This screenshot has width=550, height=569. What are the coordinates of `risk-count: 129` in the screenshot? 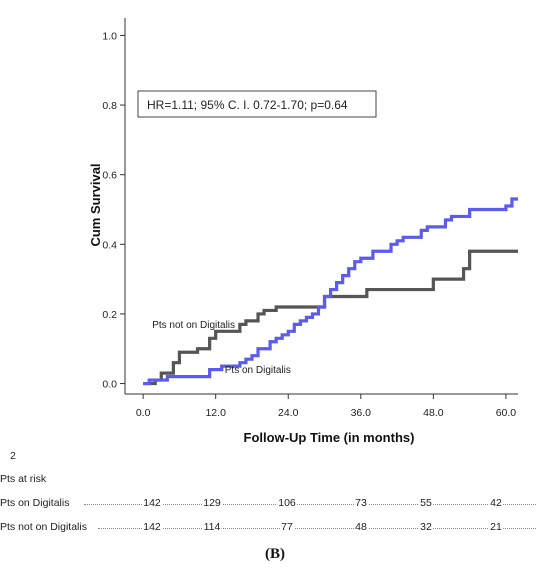 It's located at (212, 503).